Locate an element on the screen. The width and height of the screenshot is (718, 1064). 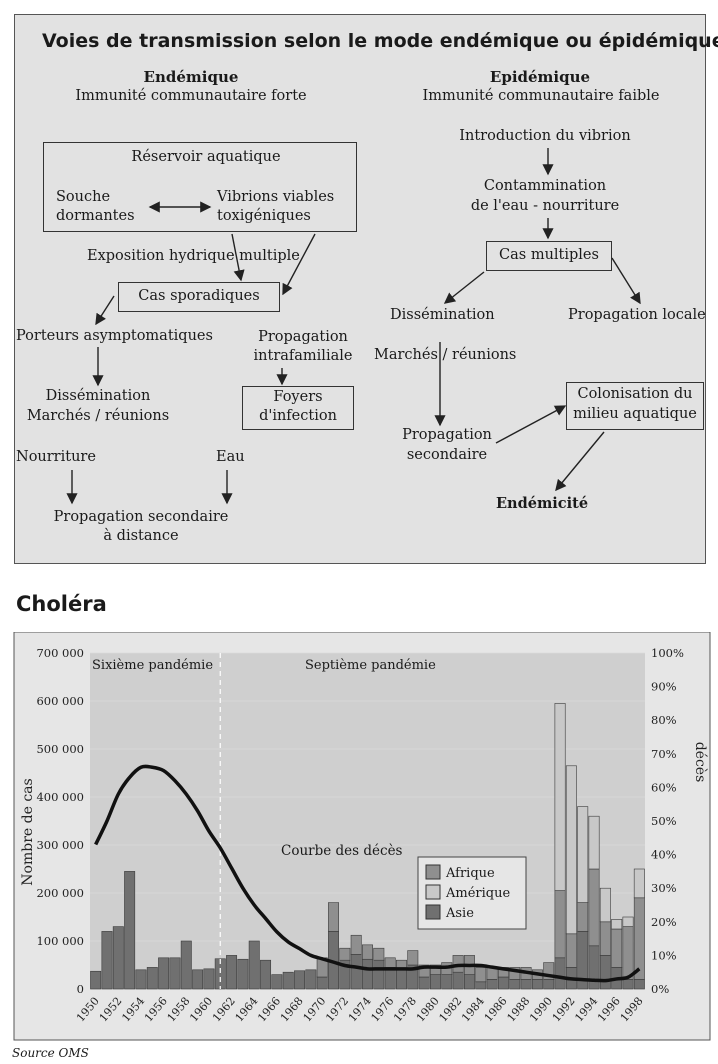
bar-asie-1964 is located at coordinates (254, 965).